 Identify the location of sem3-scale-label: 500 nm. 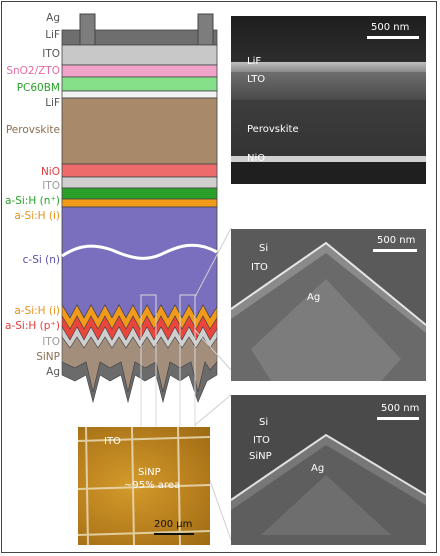
(400, 408).